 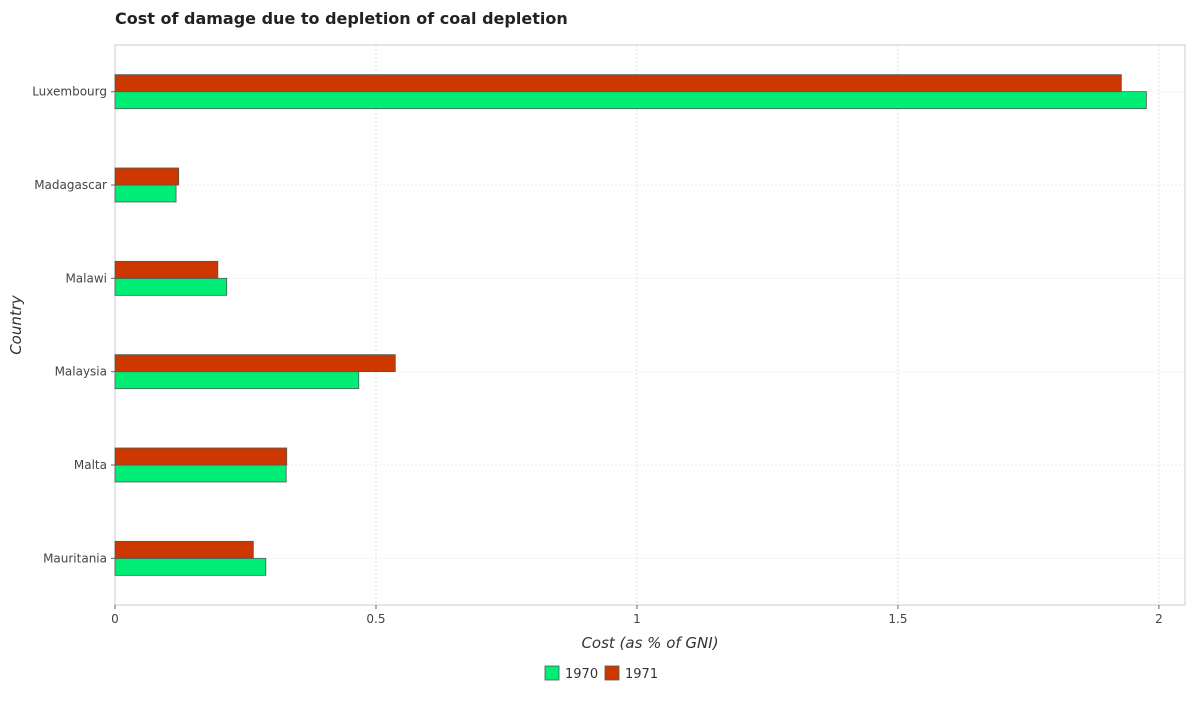 I want to click on bar-malaysia-1971, so click(x=255, y=363).